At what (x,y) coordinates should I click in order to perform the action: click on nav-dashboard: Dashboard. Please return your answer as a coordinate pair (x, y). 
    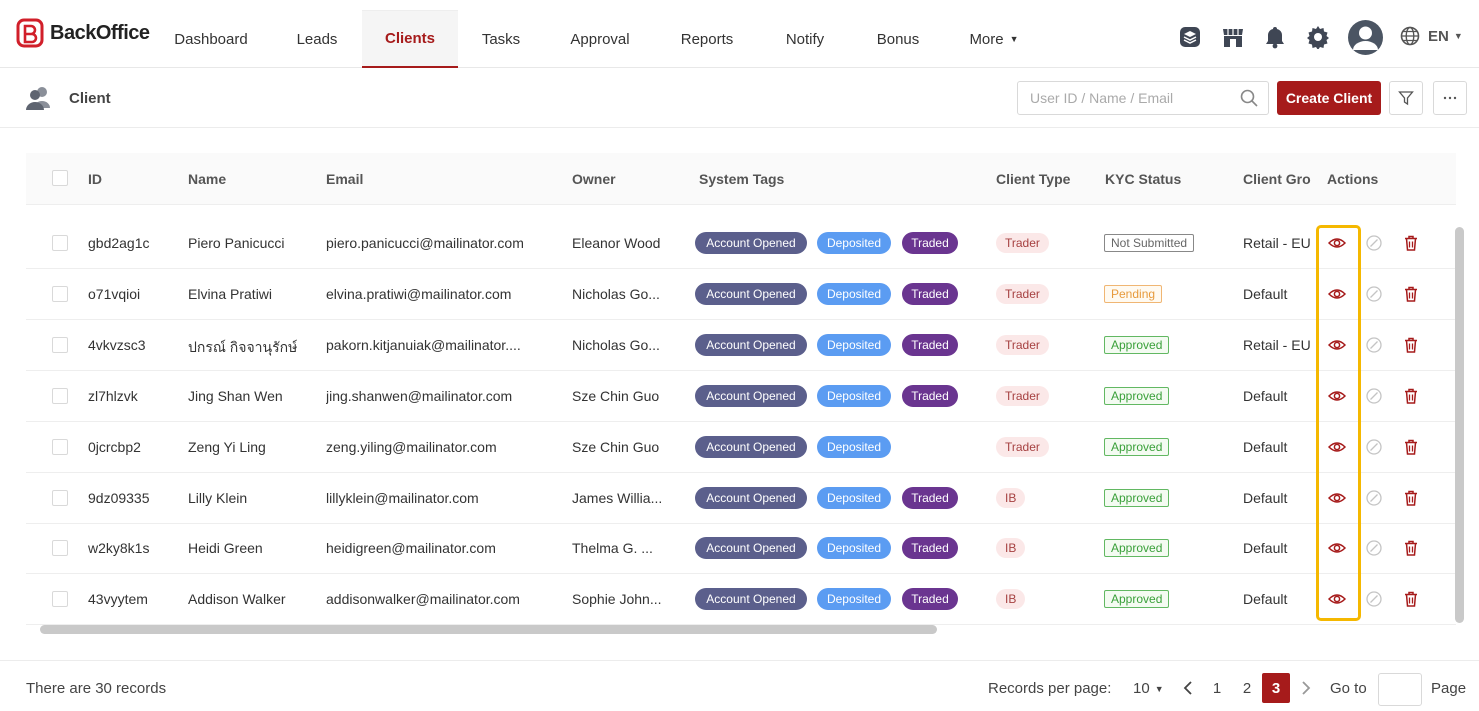
    Looking at the image, I should click on (211, 39).